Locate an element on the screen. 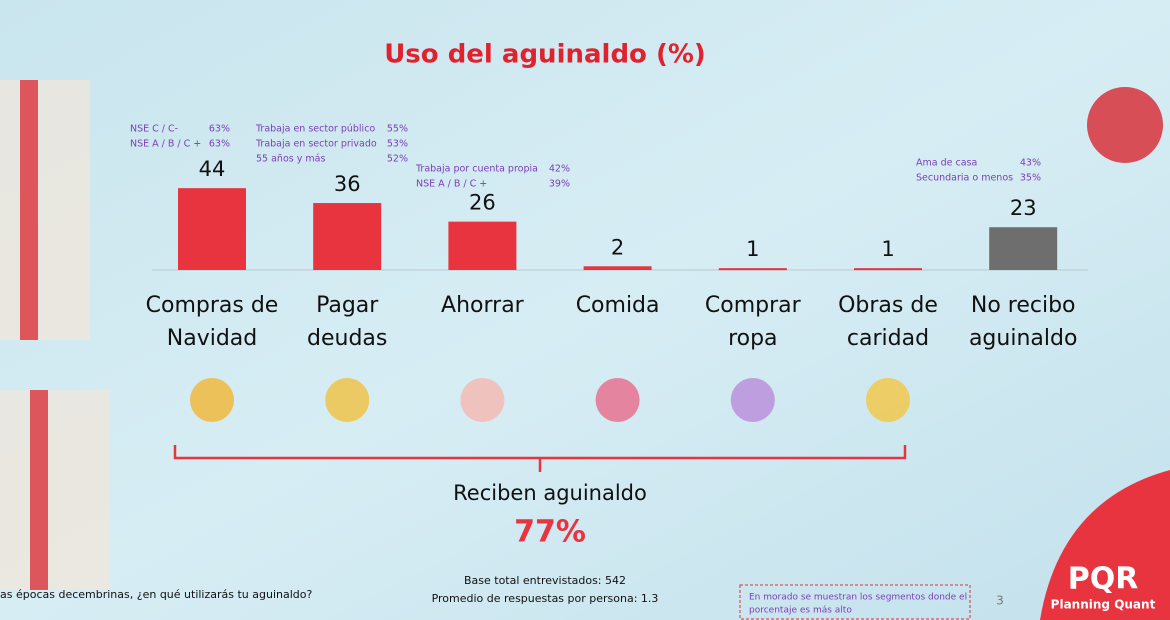 The image size is (1170, 620). segment-value: 53% is located at coordinates (397, 144).